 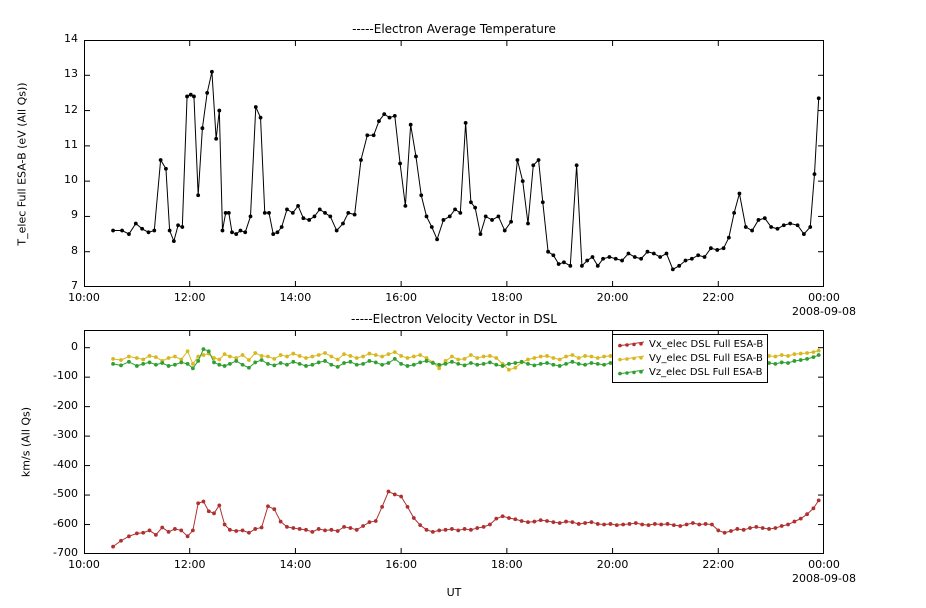 I want to click on electron-velocity-plot-ytick: -200, so click(x=65, y=405).